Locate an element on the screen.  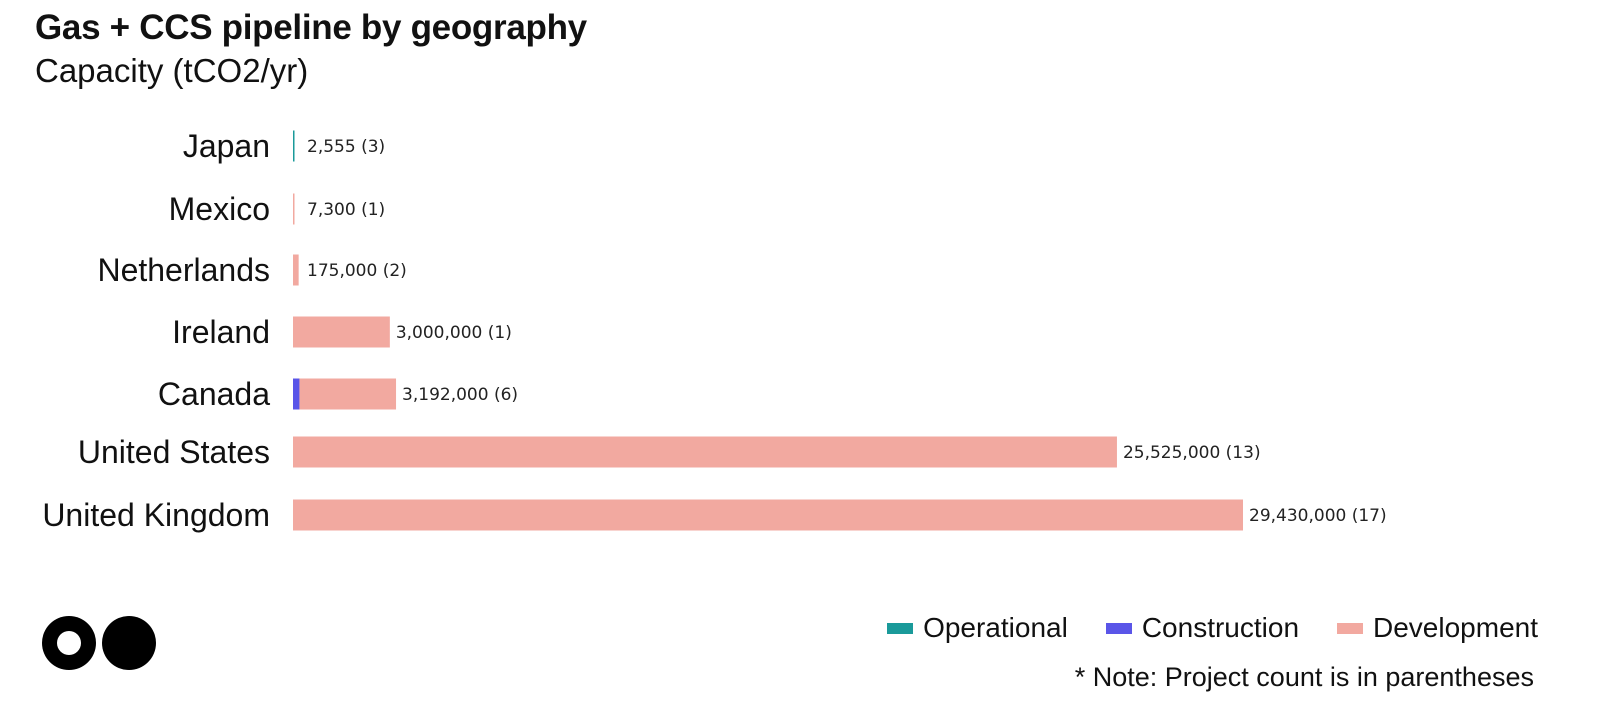
legend-item-construction: Construction is located at coordinates (1202, 628).